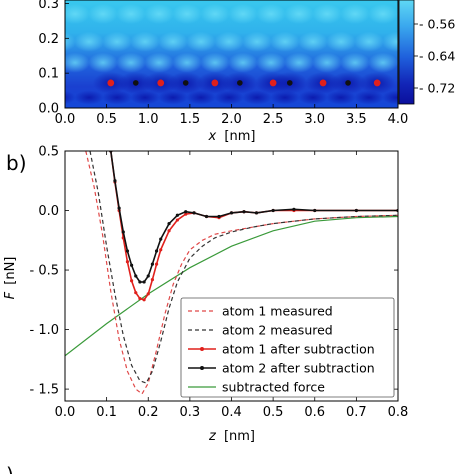 The image size is (474, 474). I want to click on heatmap-xtick-label: 3.5, so click(356, 119).